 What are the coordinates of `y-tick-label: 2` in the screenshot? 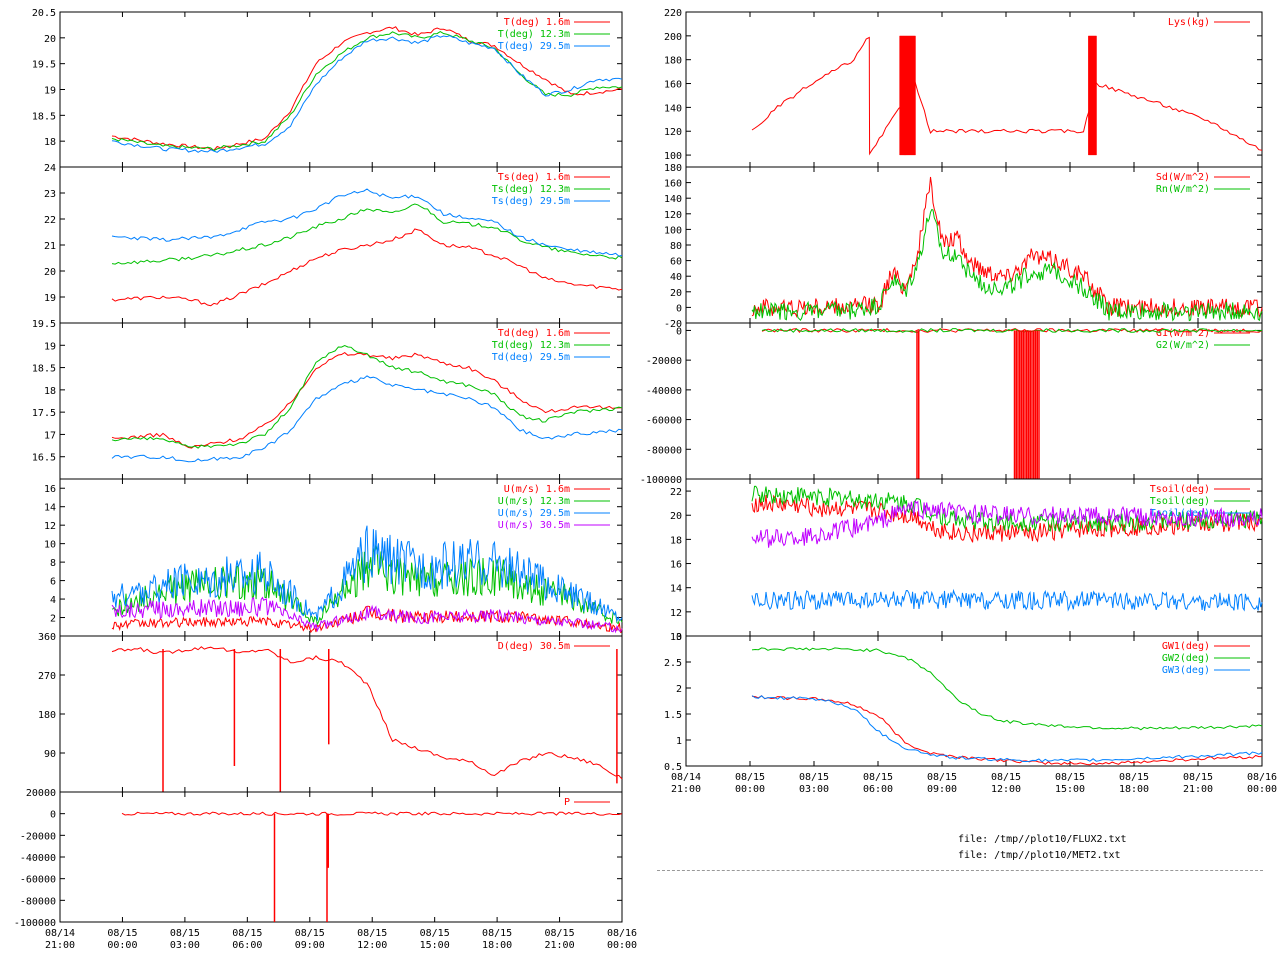 It's located at (53, 619).